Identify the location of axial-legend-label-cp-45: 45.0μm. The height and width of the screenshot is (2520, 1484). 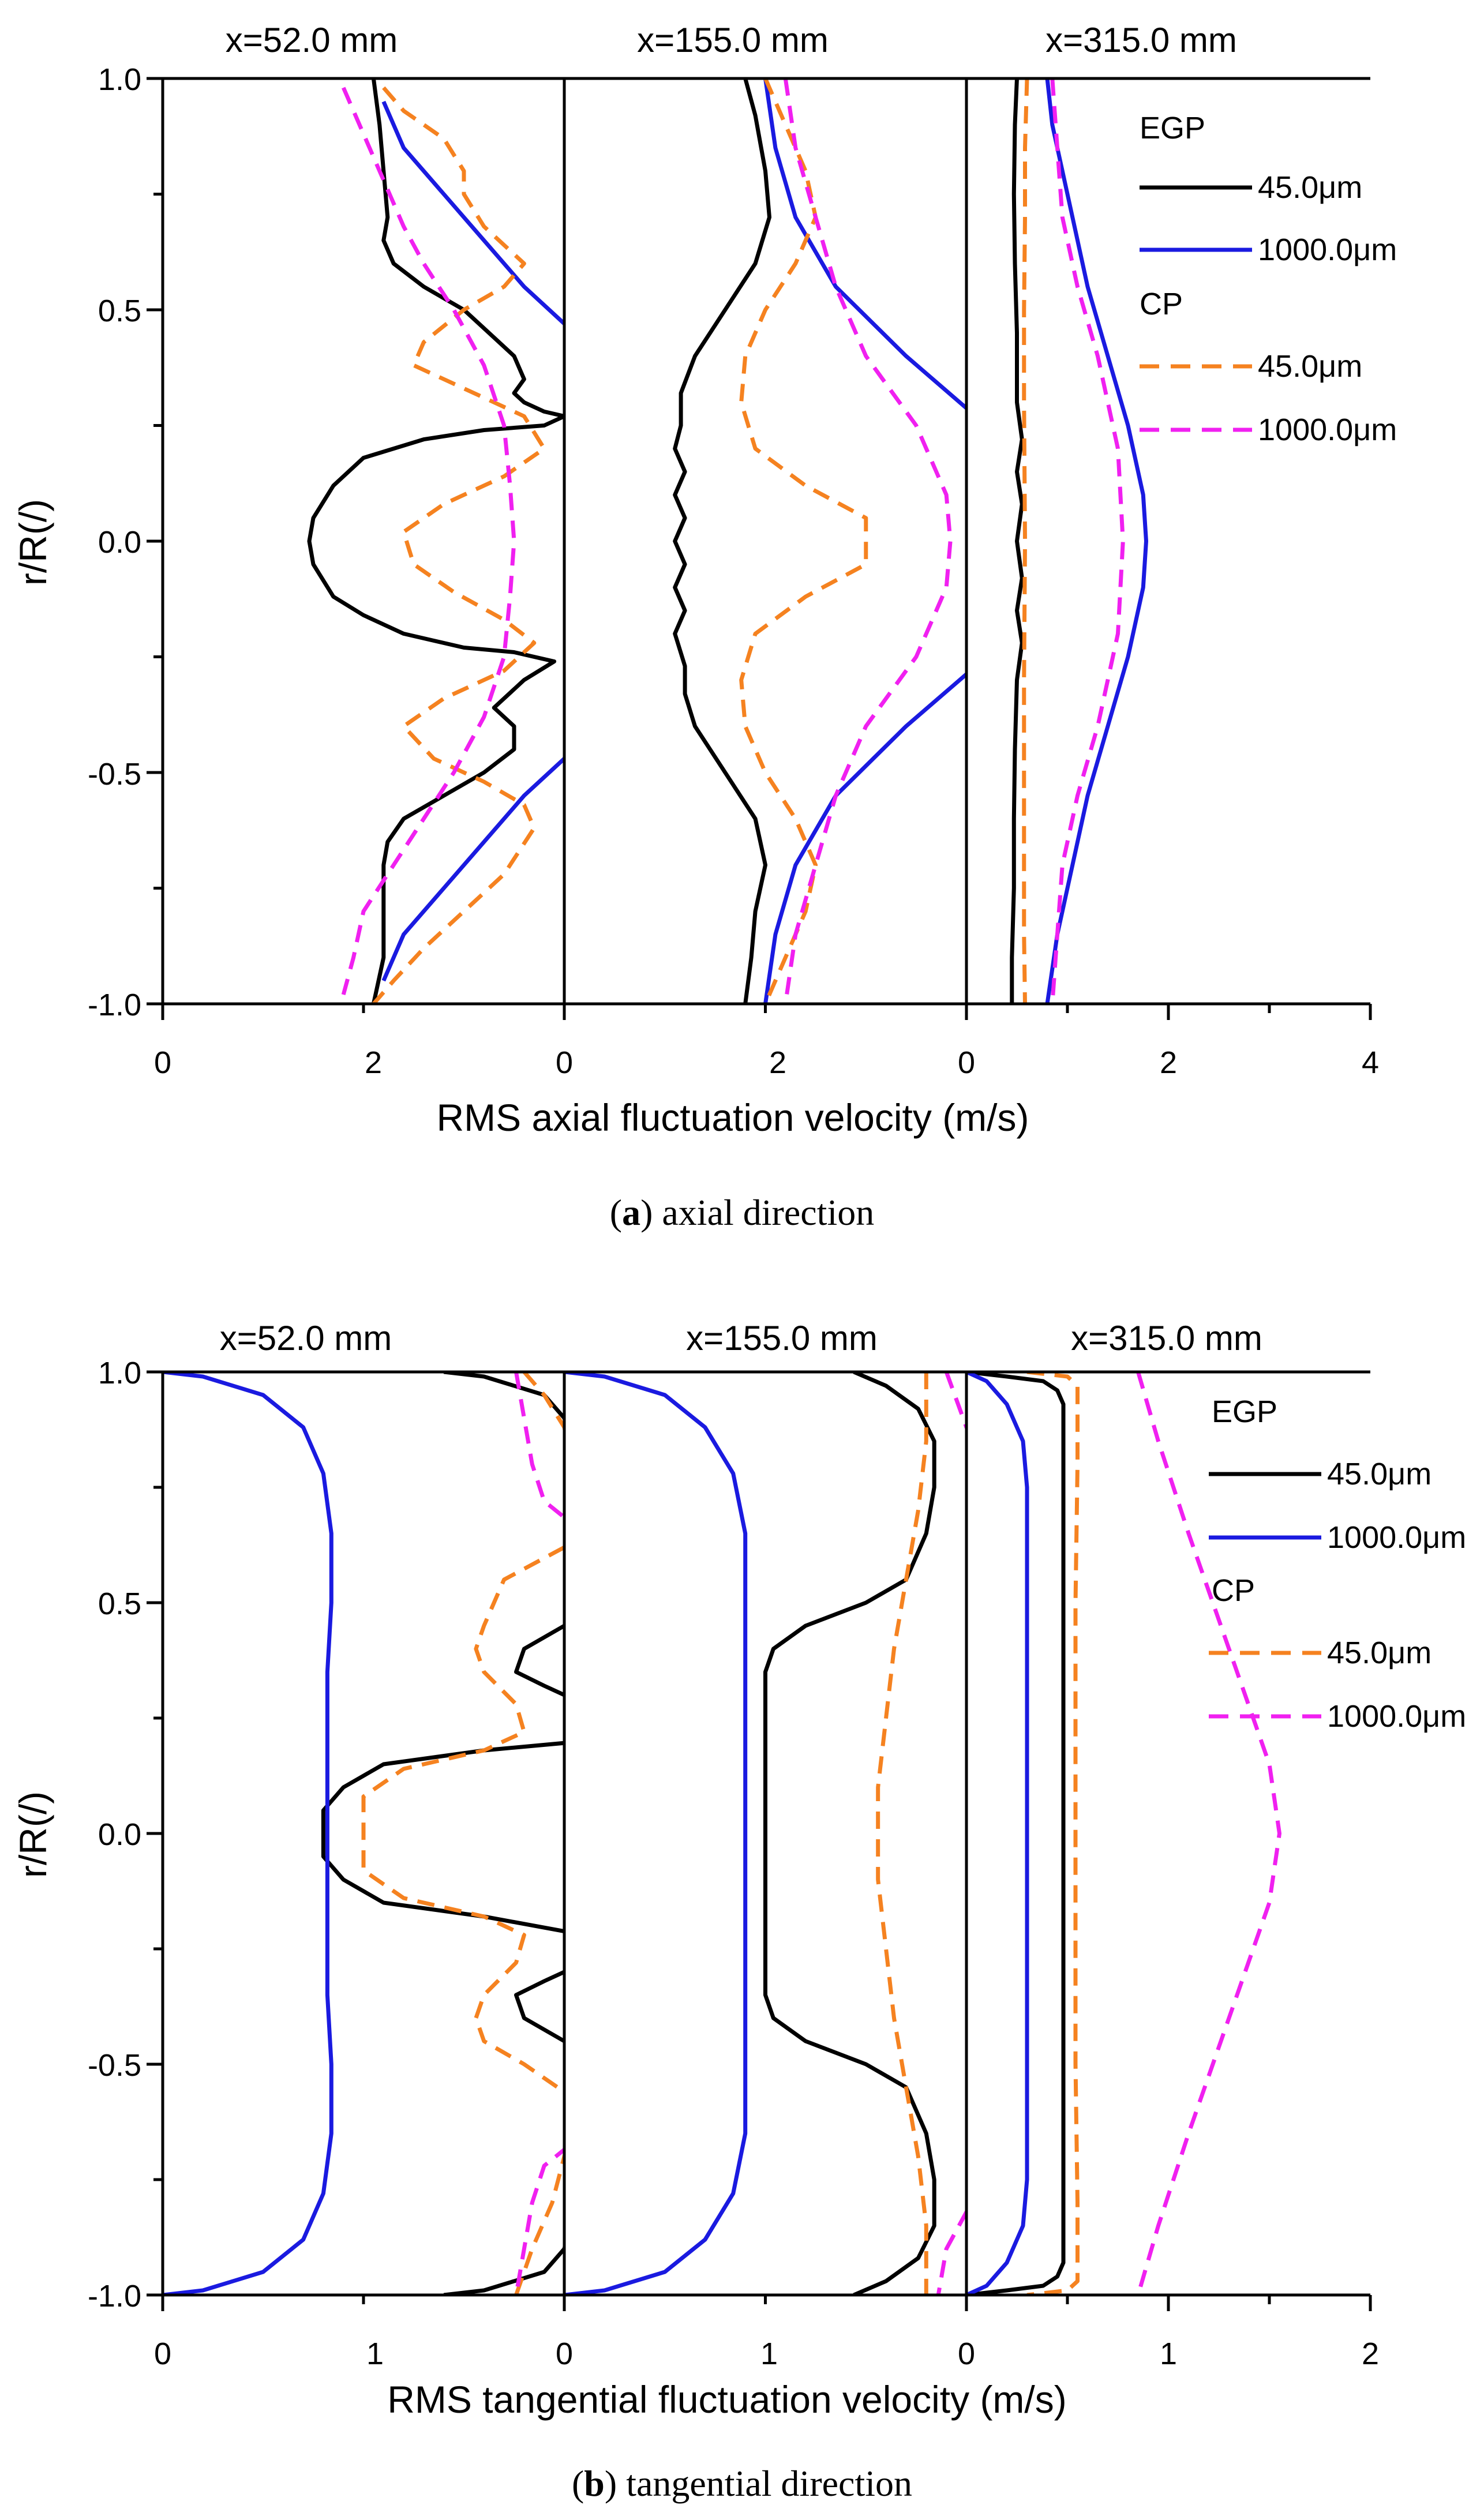
(1310, 366).